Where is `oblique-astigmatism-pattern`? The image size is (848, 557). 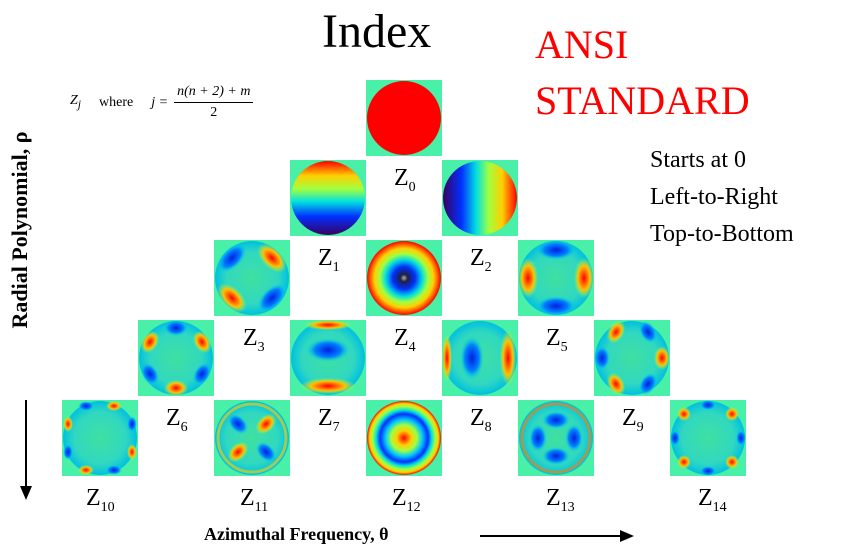 oblique-astigmatism-pattern is located at coordinates (252, 278).